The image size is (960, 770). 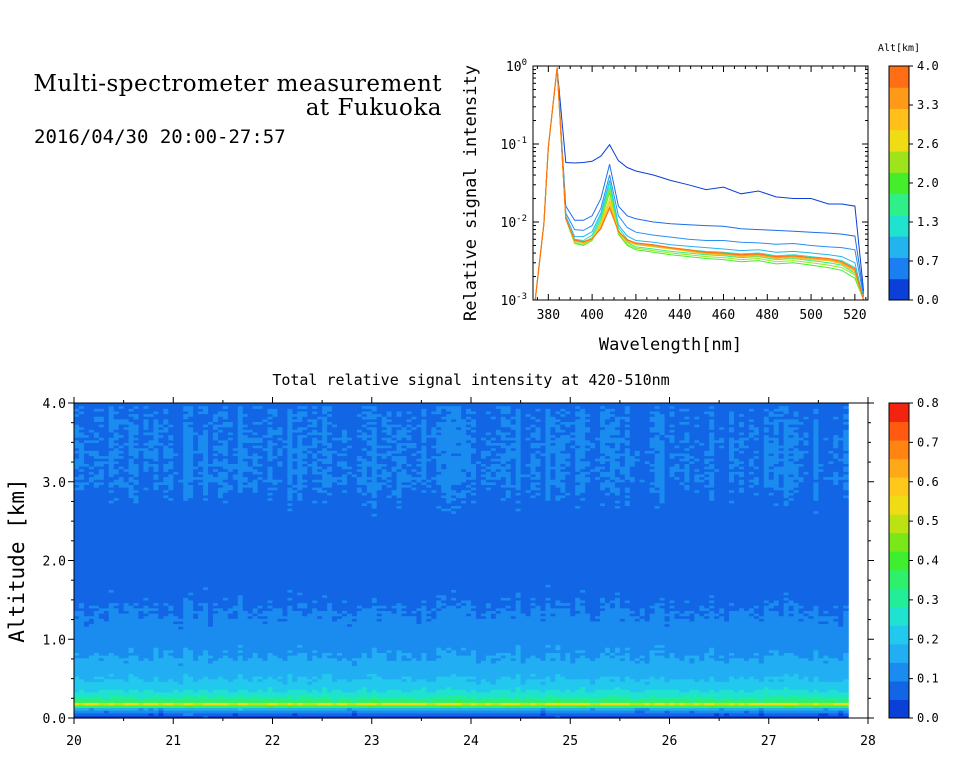 I want to click on title-line-2: at Fukuoka, so click(x=373, y=108).